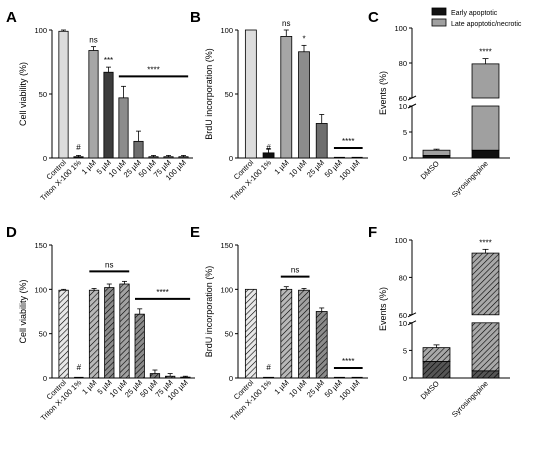 The height and width of the screenshot is (449, 550). I want to click on panel-letter: C, so click(373, 17).